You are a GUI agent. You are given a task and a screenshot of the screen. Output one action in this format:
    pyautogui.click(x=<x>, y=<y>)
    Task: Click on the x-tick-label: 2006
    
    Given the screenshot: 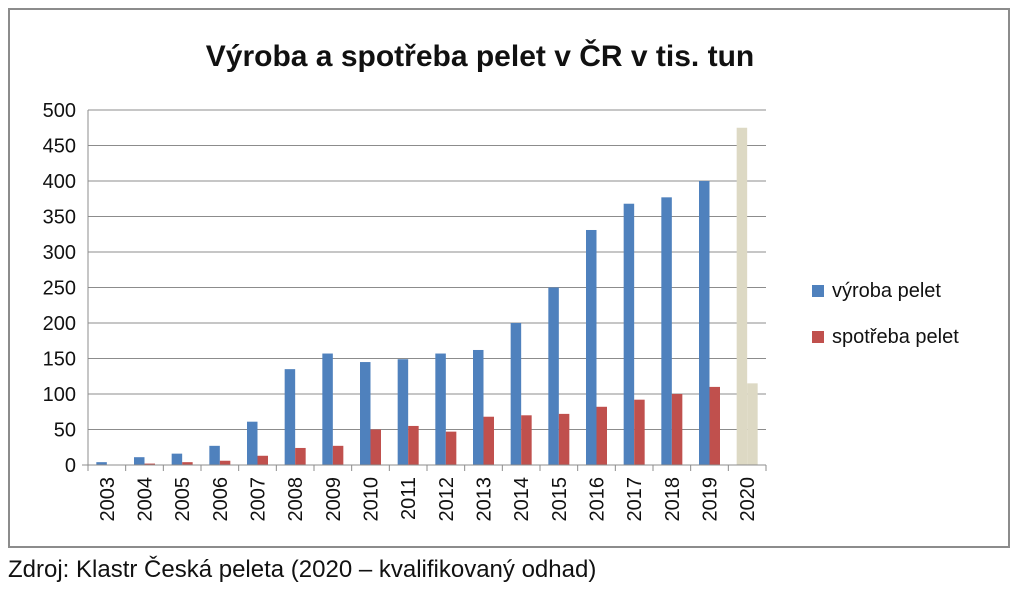 What is the action you would take?
    pyautogui.click(x=221, y=499)
    